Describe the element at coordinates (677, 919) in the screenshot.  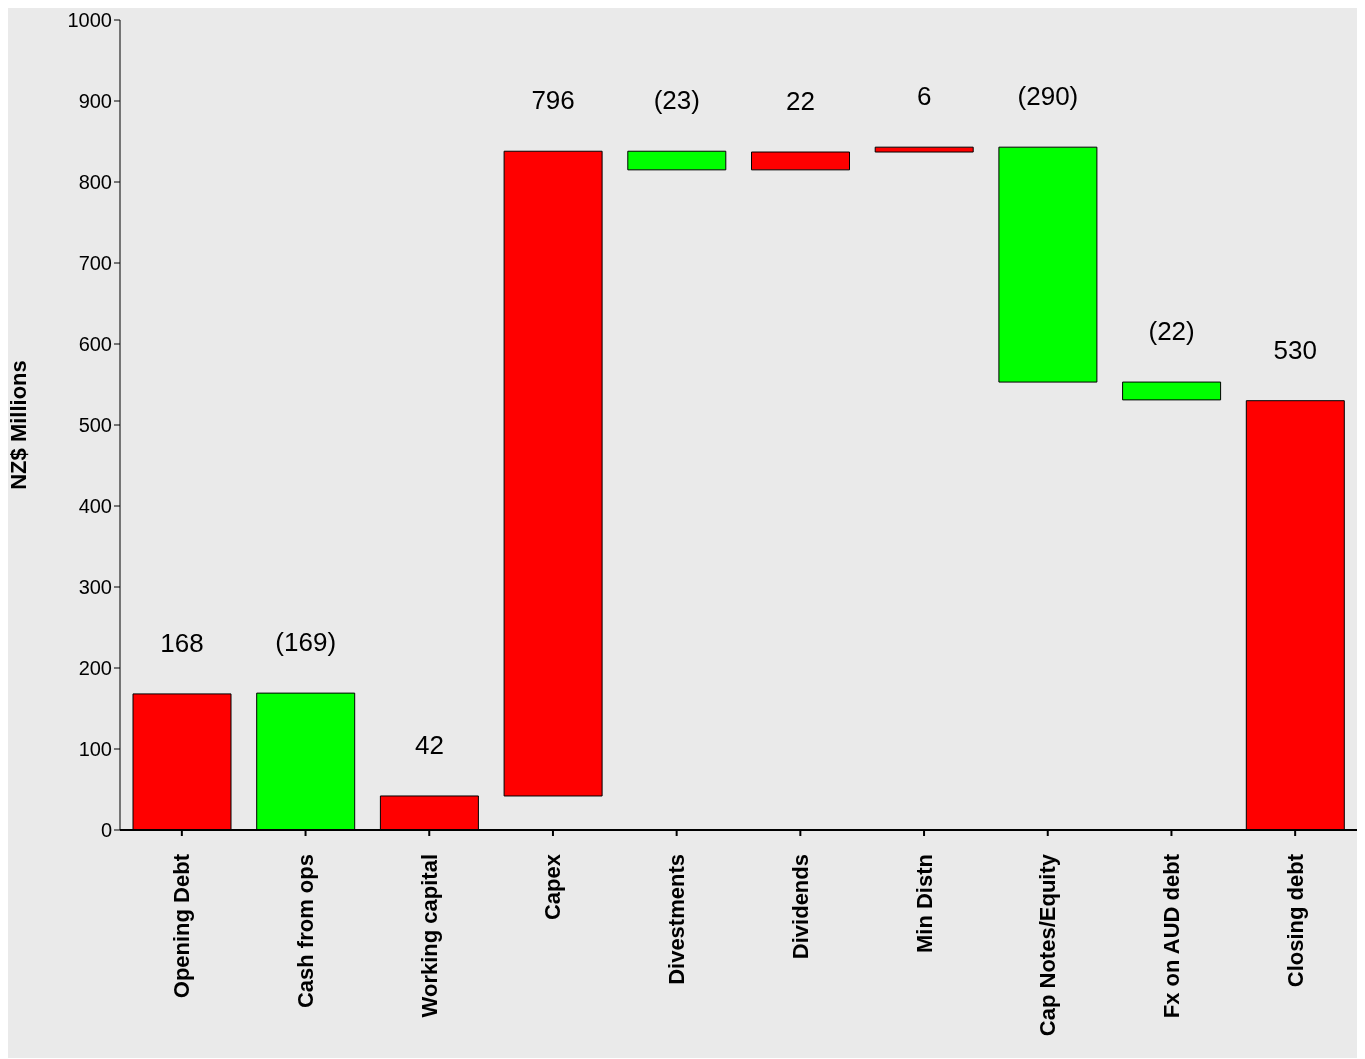
I see `x-tick-label: Divestments` at that location.